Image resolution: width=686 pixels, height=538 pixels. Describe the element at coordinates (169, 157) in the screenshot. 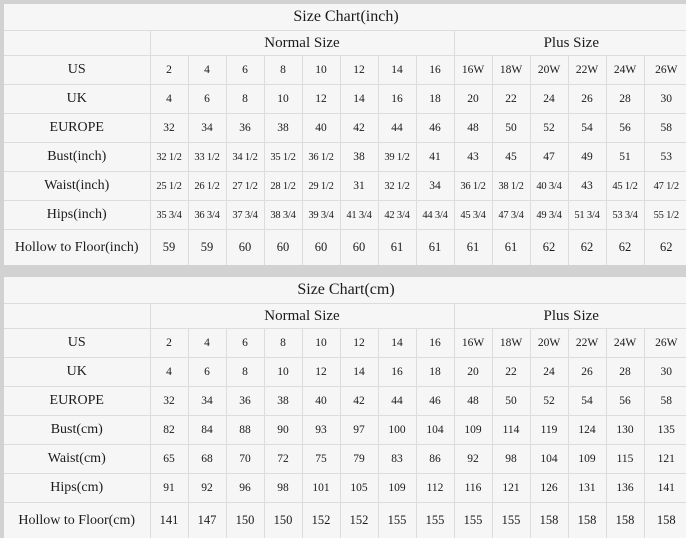

I see `table-cell: 32 1/2` at that location.